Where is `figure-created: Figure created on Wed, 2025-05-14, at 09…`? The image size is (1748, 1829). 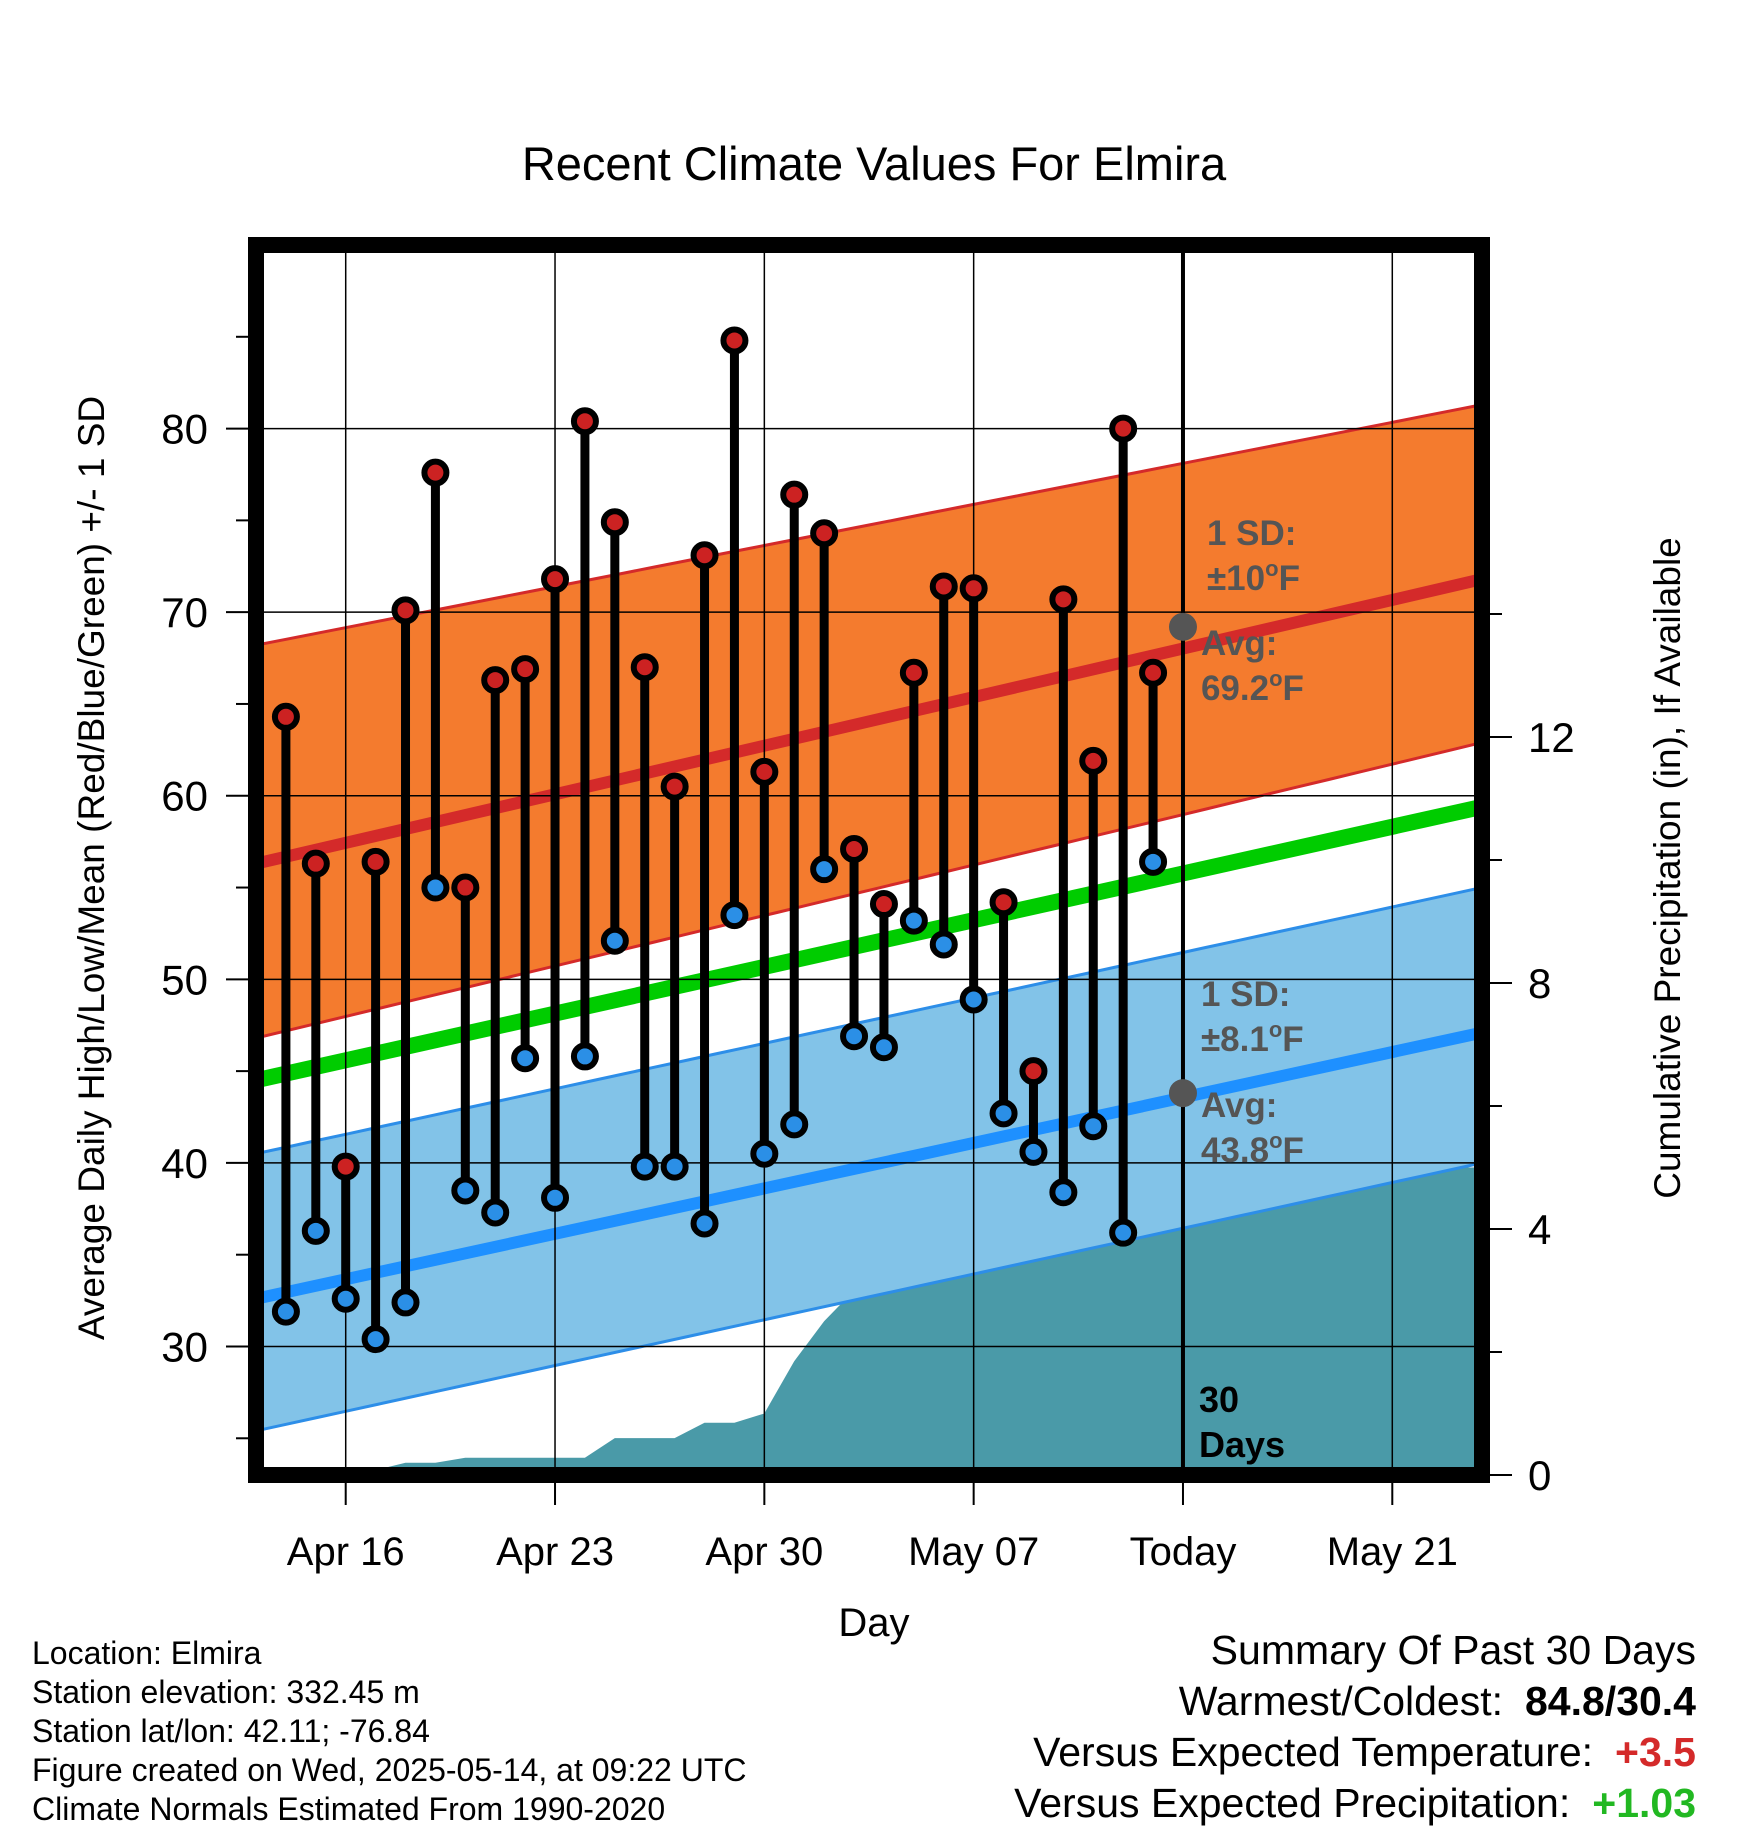 figure-created: Figure created on Wed, 2025-05-14, at 09… is located at coordinates (389, 1770).